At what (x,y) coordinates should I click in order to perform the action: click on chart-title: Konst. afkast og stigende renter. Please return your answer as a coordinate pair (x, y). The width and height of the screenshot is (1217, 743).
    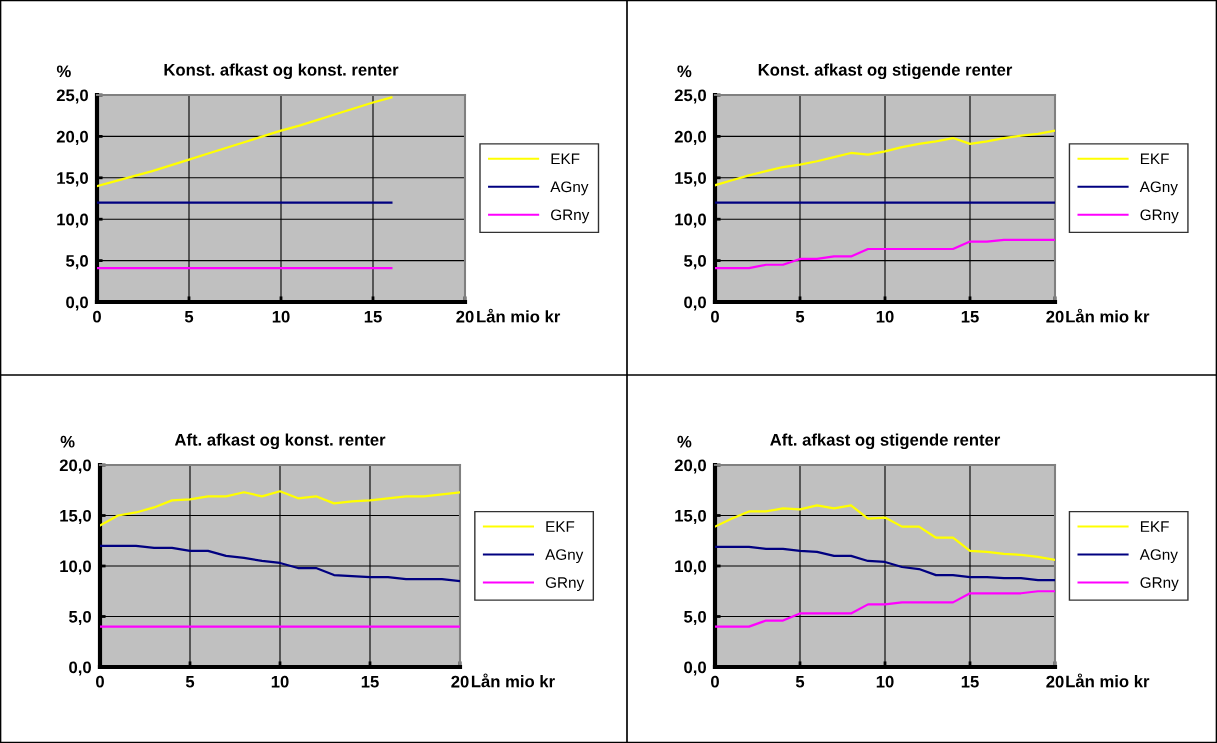
    Looking at the image, I should click on (885, 71).